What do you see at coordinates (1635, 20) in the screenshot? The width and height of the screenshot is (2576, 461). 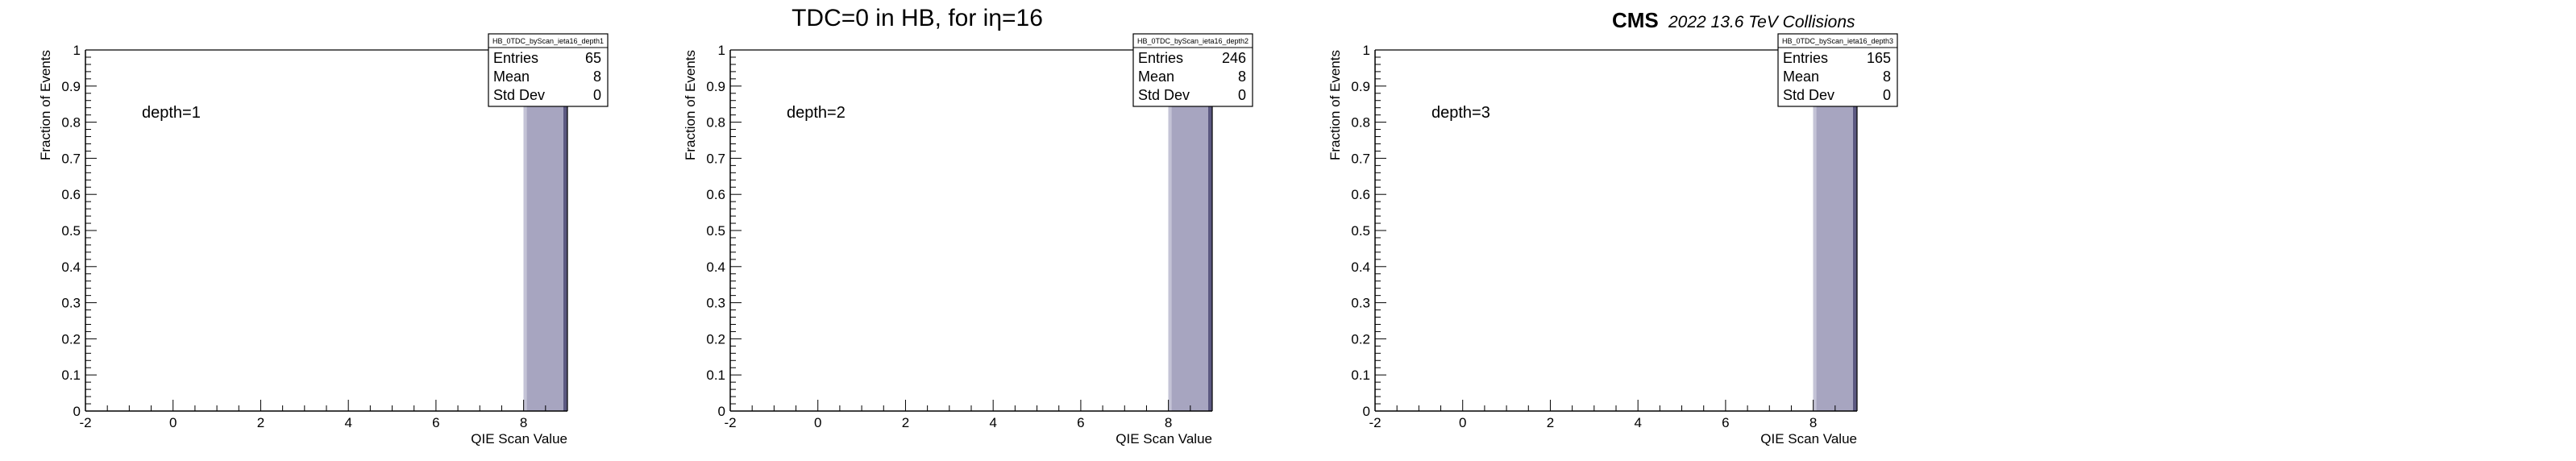 I see `cms-label: CMS` at bounding box center [1635, 20].